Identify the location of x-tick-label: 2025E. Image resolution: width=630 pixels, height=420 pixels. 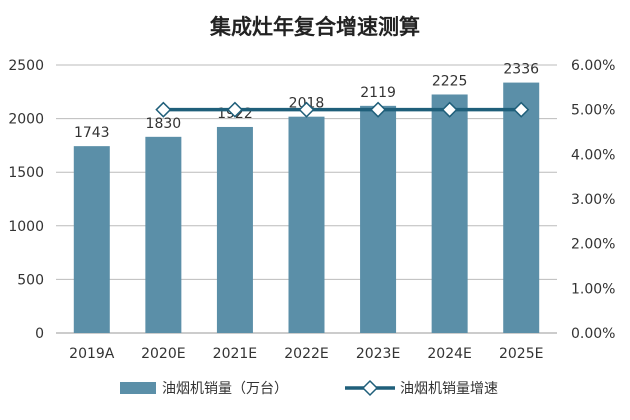
(521, 354).